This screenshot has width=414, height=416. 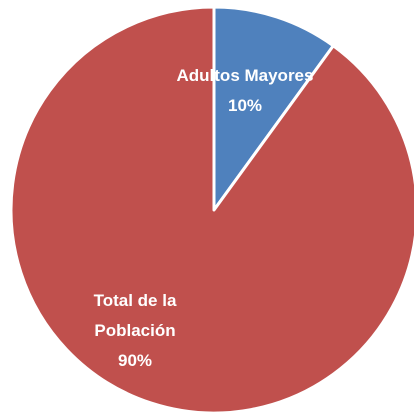 I want to click on slice-label-total-line2: Población, so click(x=134, y=330).